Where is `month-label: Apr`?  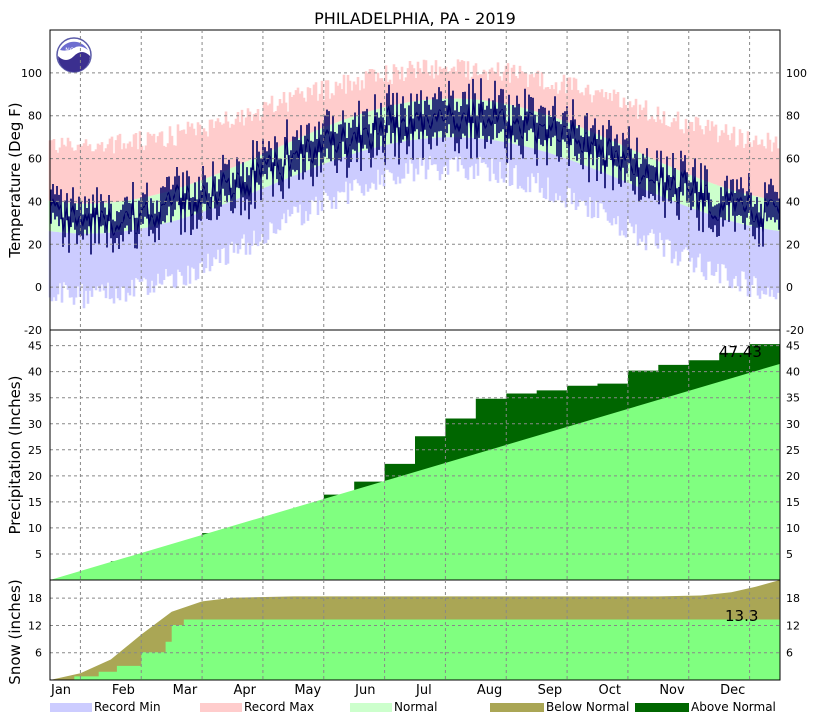 month-label: Apr is located at coordinates (245, 690).